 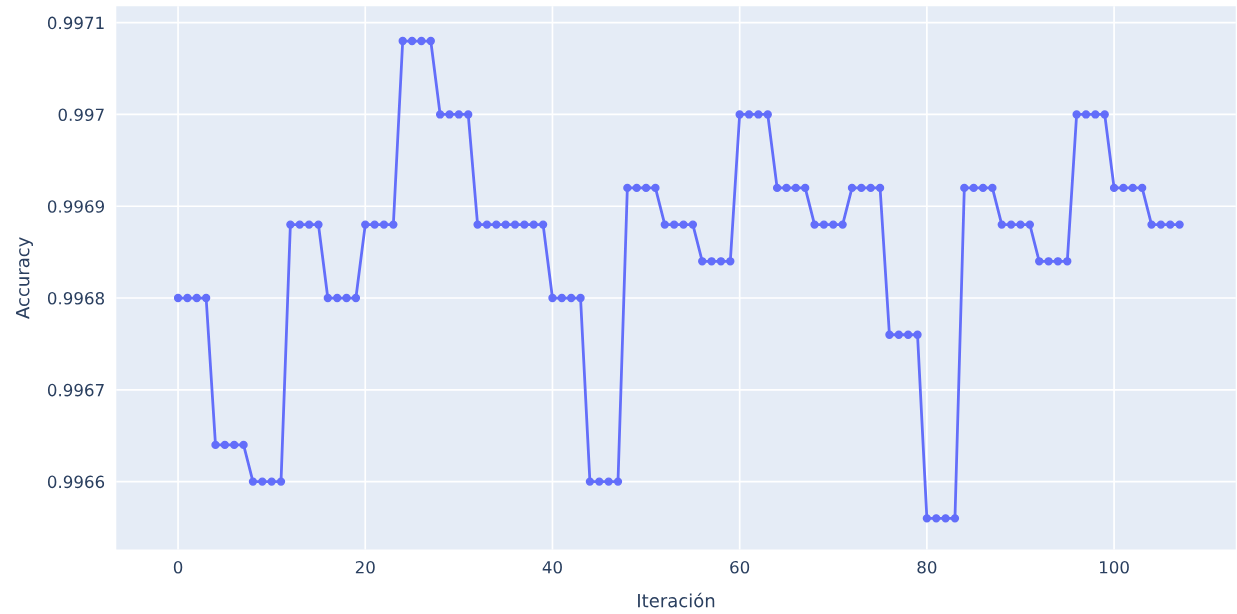 What do you see at coordinates (75, 23) in the screenshot?
I see `y-tick-label: 0.9971` at bounding box center [75, 23].